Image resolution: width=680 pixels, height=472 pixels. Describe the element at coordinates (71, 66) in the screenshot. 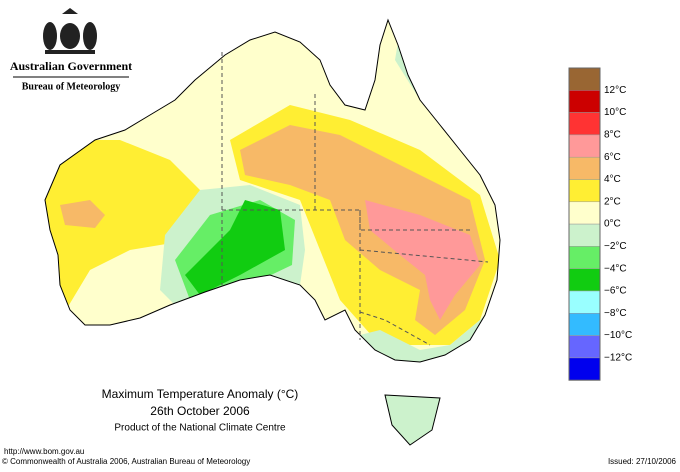

I see `organisation: Australian Government` at that location.